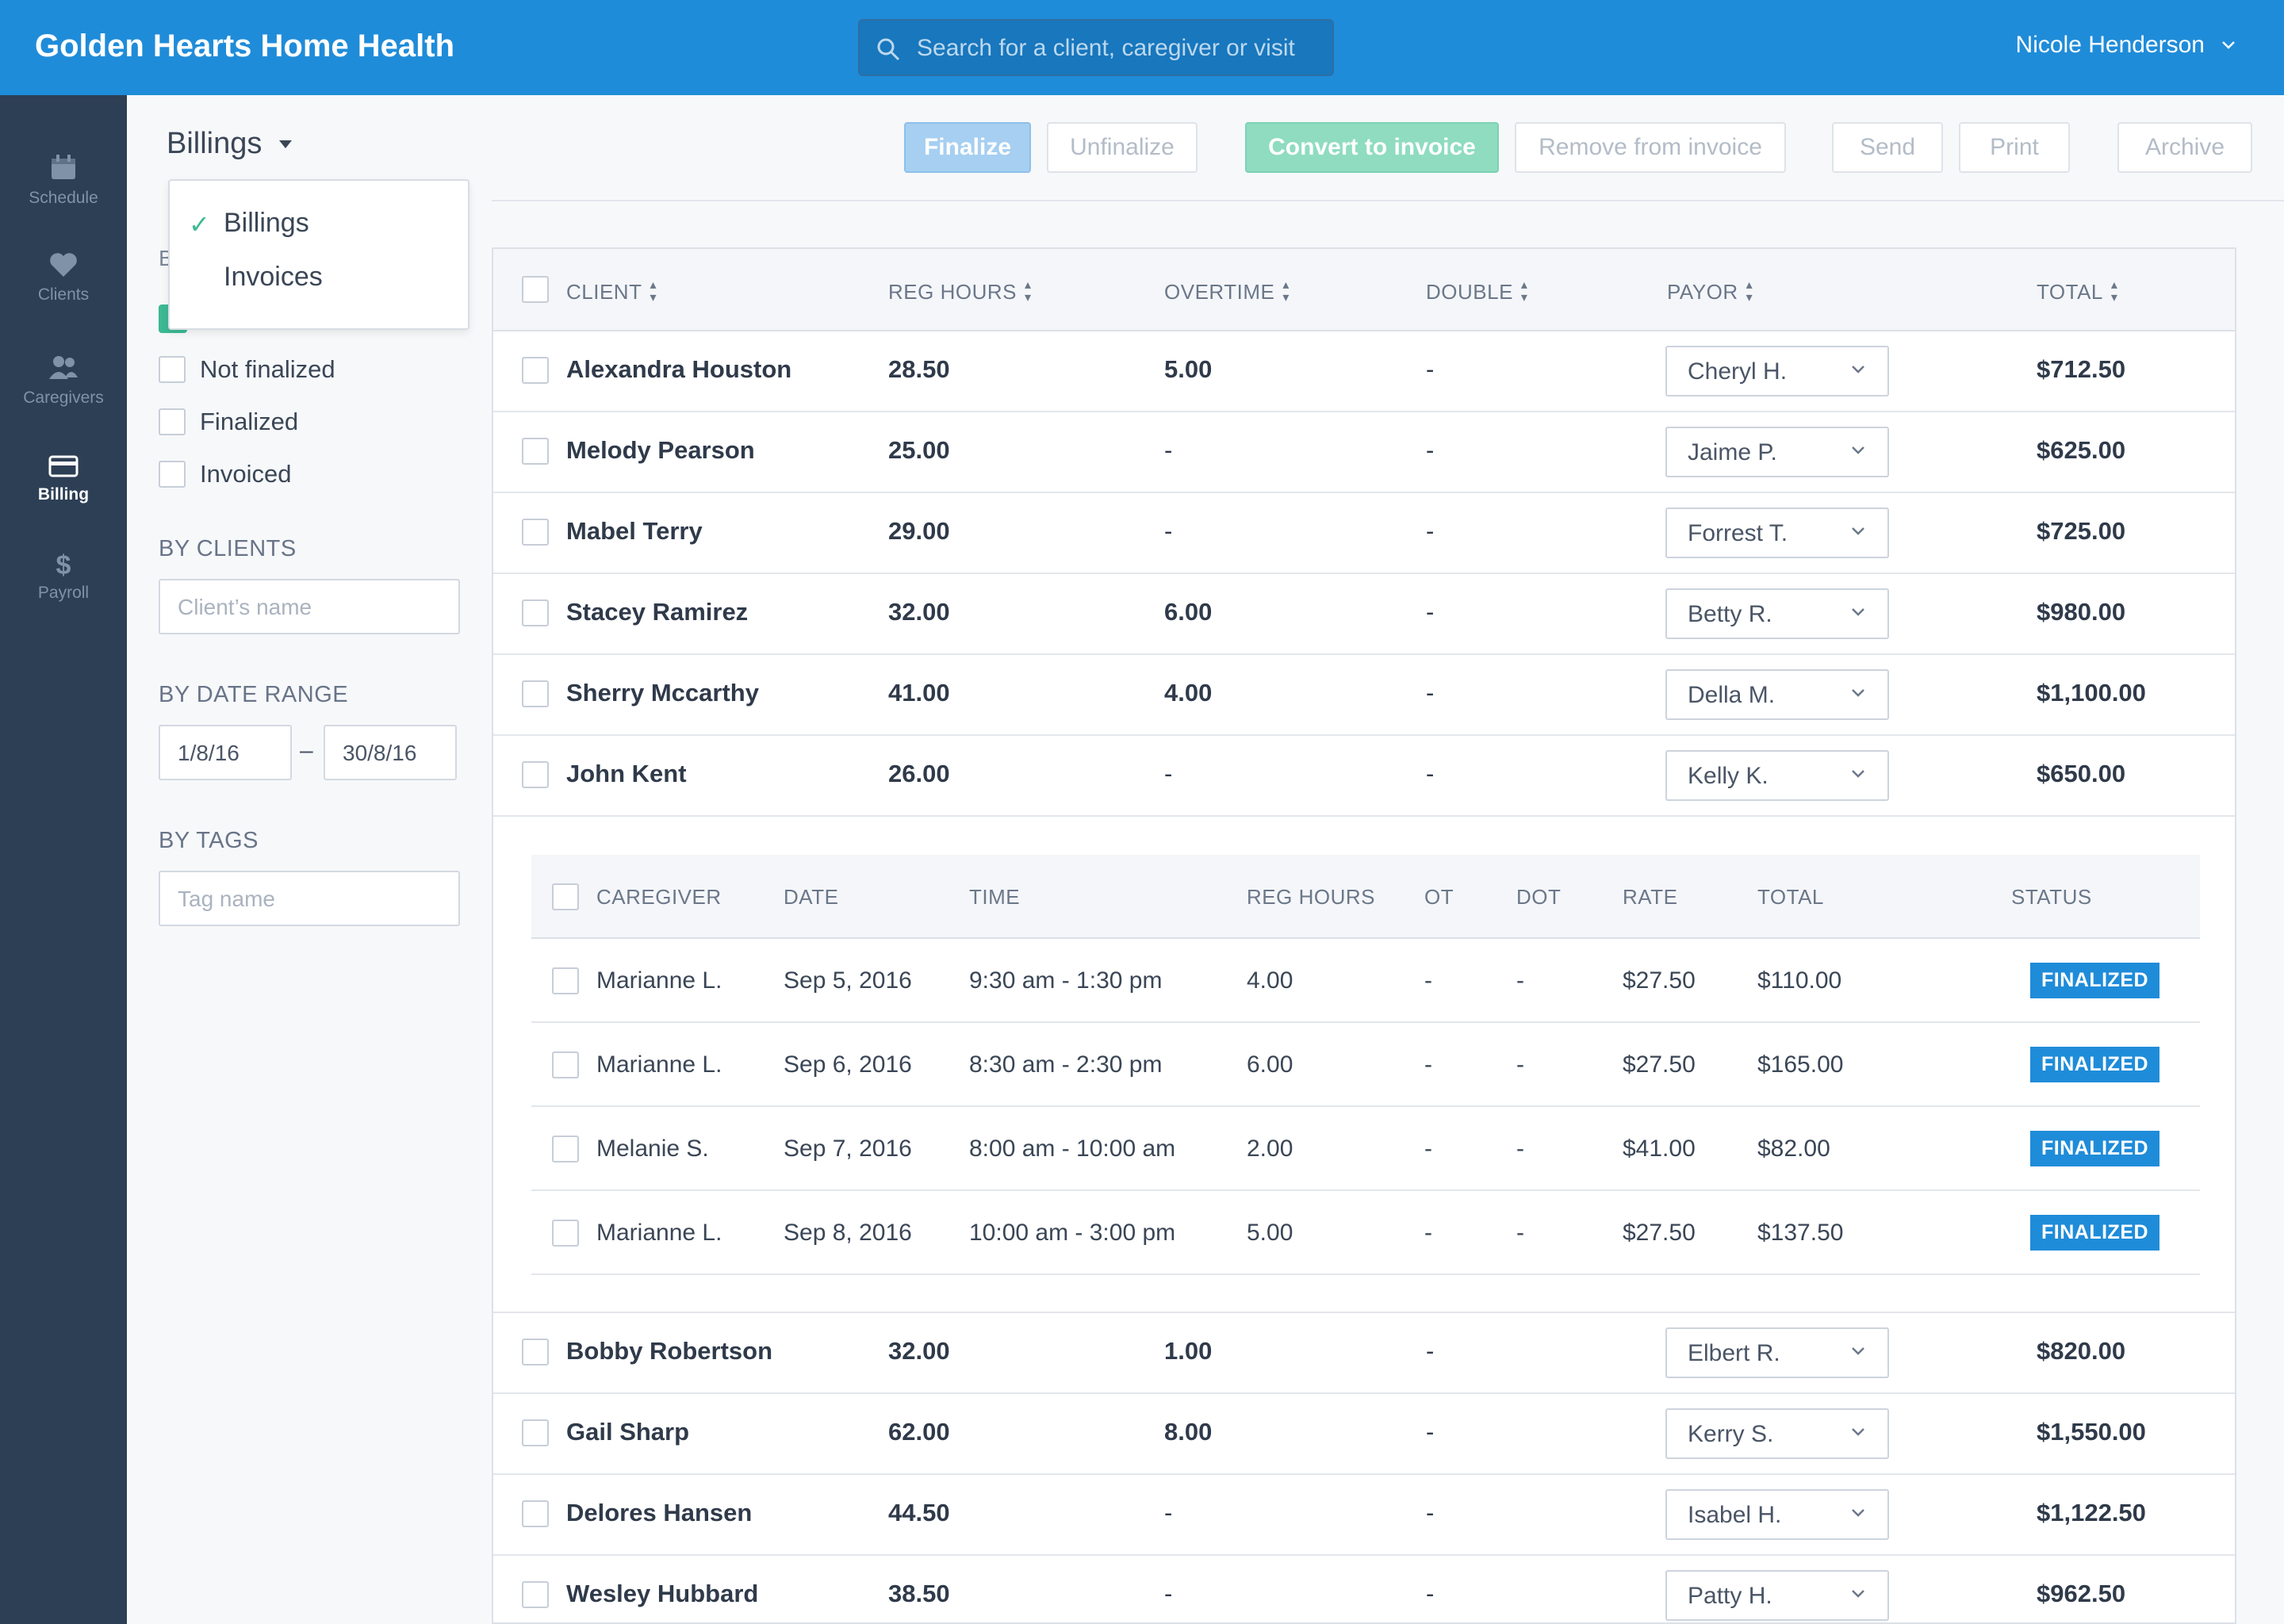  I want to click on header-label: CLIENT, so click(604, 291).